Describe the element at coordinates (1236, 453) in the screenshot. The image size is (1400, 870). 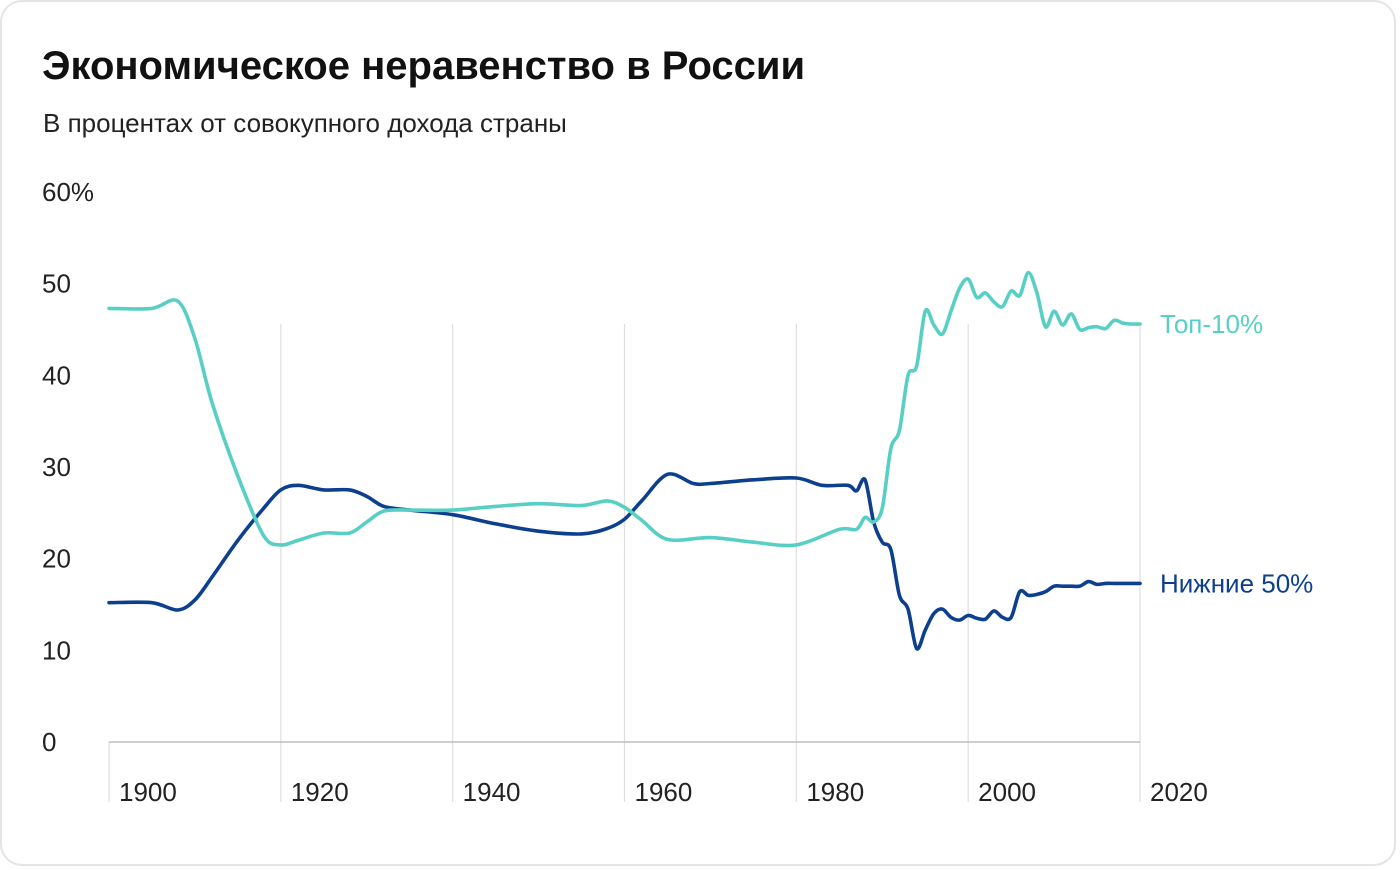
I see `label-layer: Нижние 50% Топ-10%` at that location.